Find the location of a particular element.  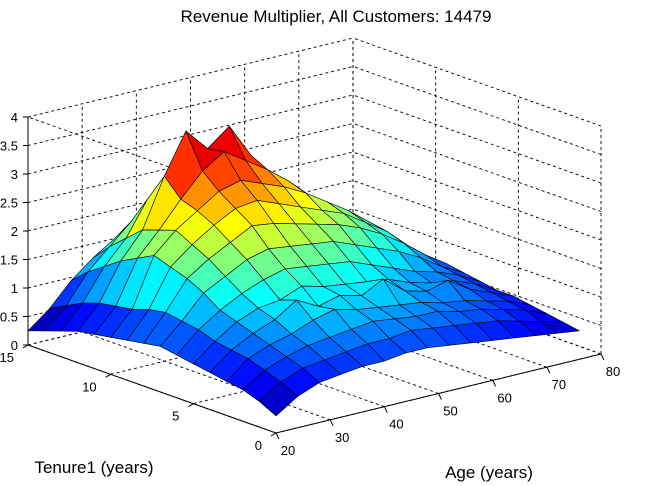

z-tick-label: 2.5 is located at coordinates (9, 203).